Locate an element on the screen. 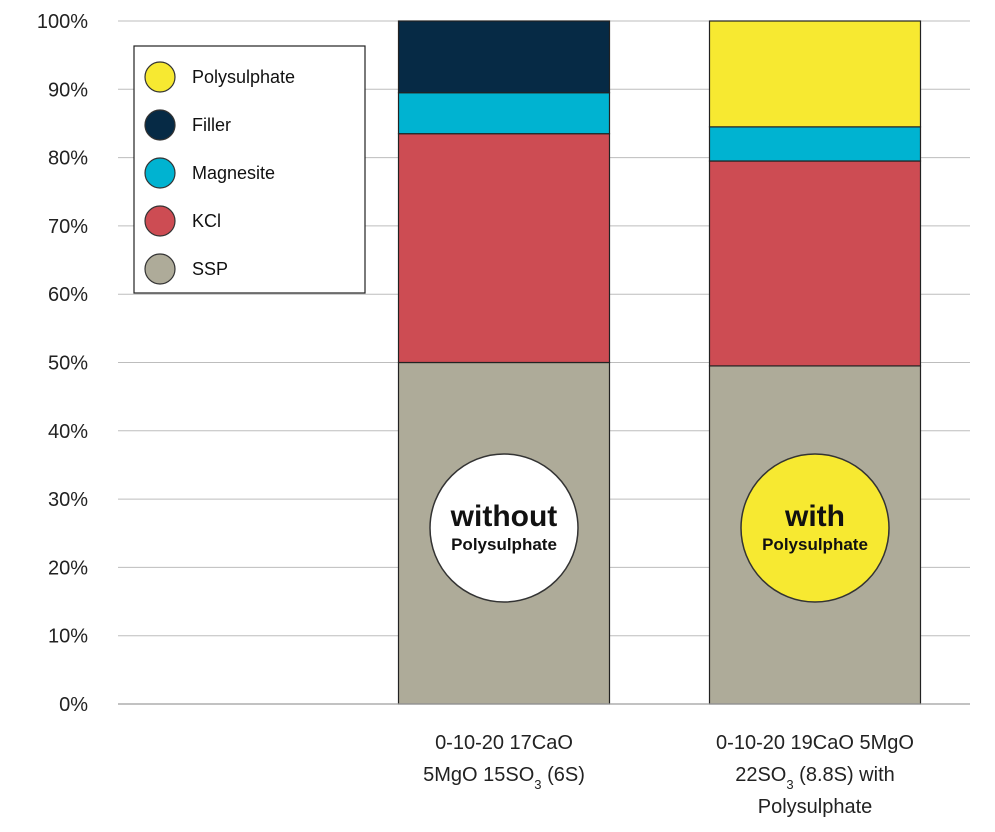 Image resolution: width=995 pixels, height=832 pixels. bar-segment-polysulphate is located at coordinates (815, 74).